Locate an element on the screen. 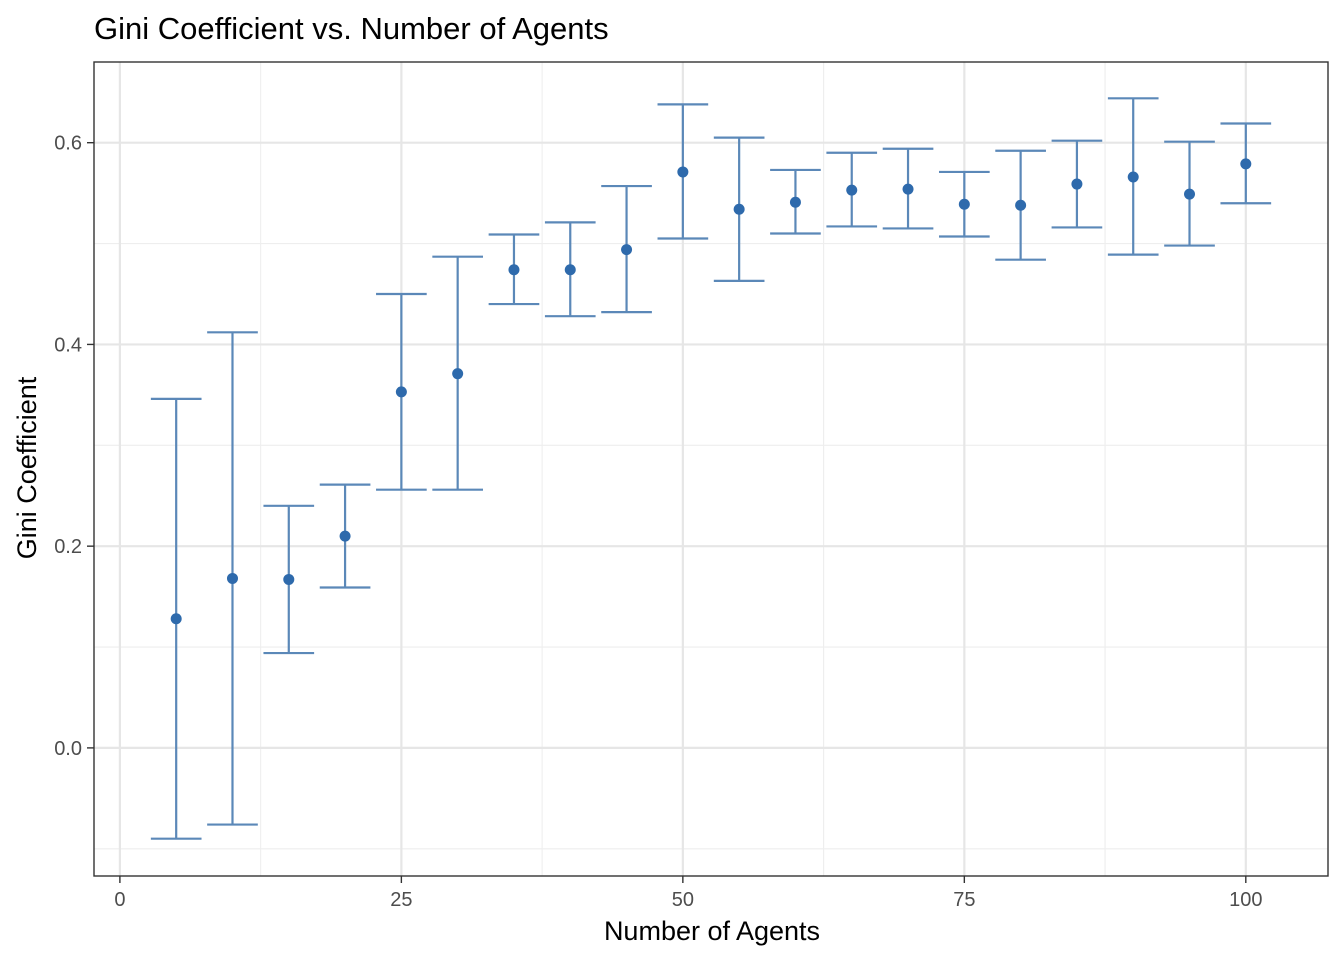 Image resolution: width=1344 pixels, height=960 pixels. x-tick-label: 100 is located at coordinates (1245, 900).